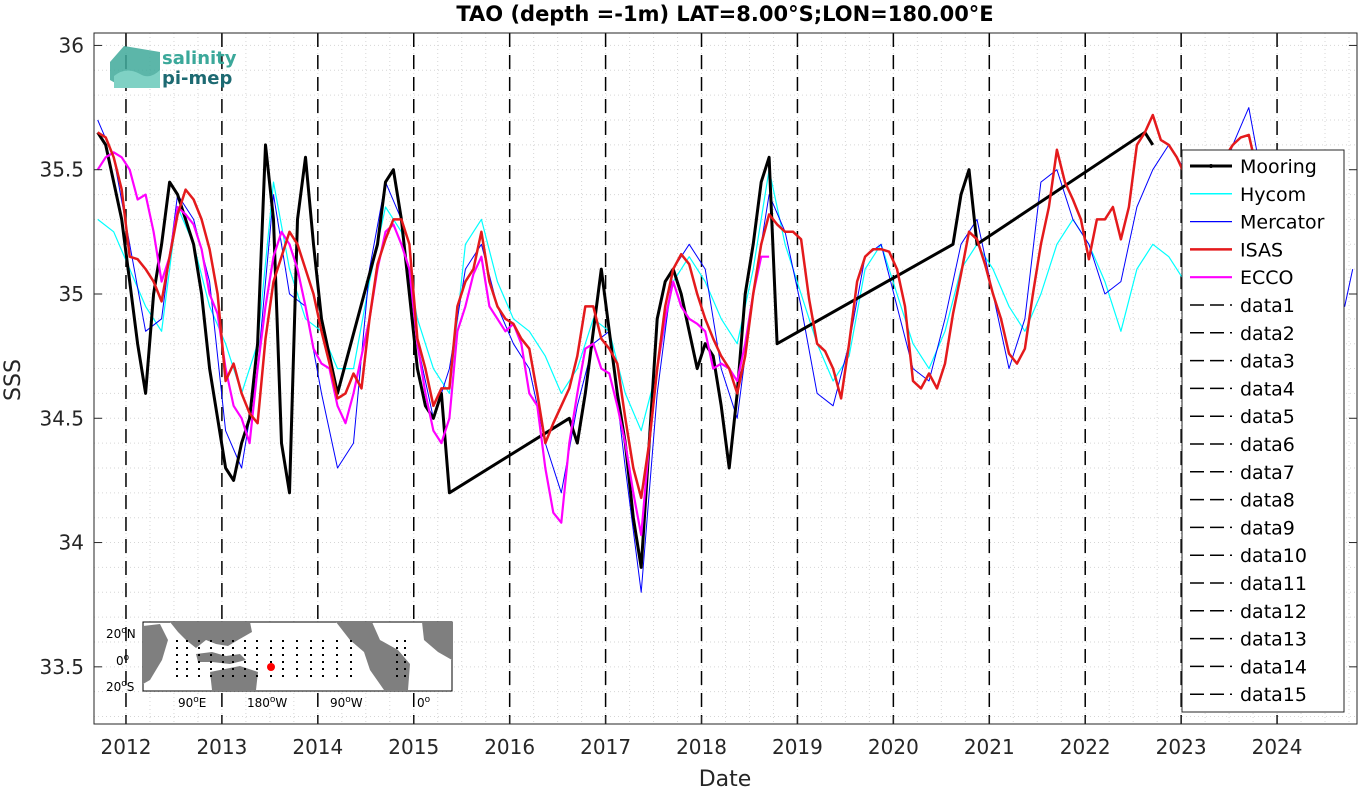 Image resolution: width=1358 pixels, height=790 pixels. Describe the element at coordinates (61, 418) in the screenshot. I see `y-tick-label: 34.5` at that location.